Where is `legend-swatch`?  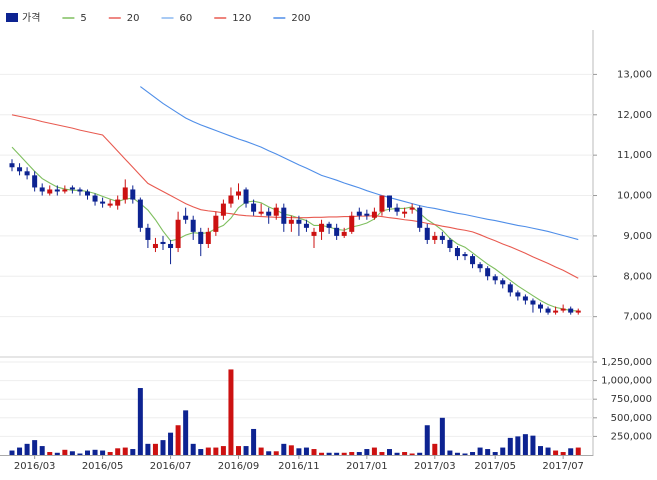 legend-swatch is located at coordinates (12, 17).